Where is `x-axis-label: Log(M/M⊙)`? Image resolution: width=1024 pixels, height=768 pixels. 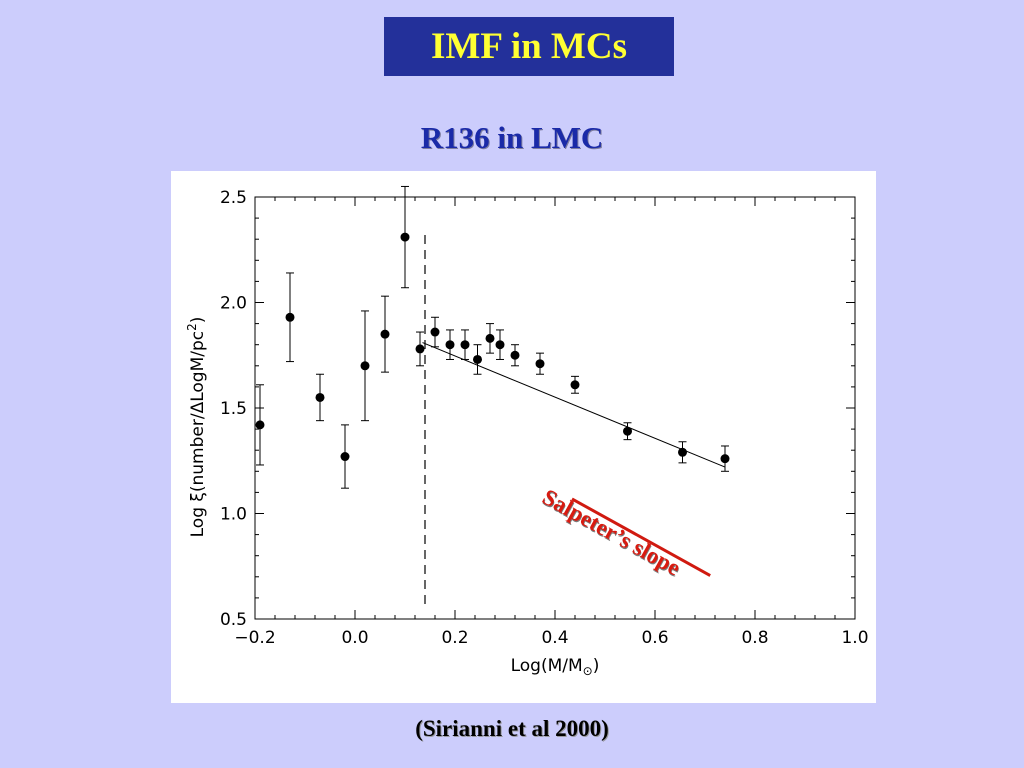
x-axis-label: Log(M/M⊙) is located at coordinates (555, 667).